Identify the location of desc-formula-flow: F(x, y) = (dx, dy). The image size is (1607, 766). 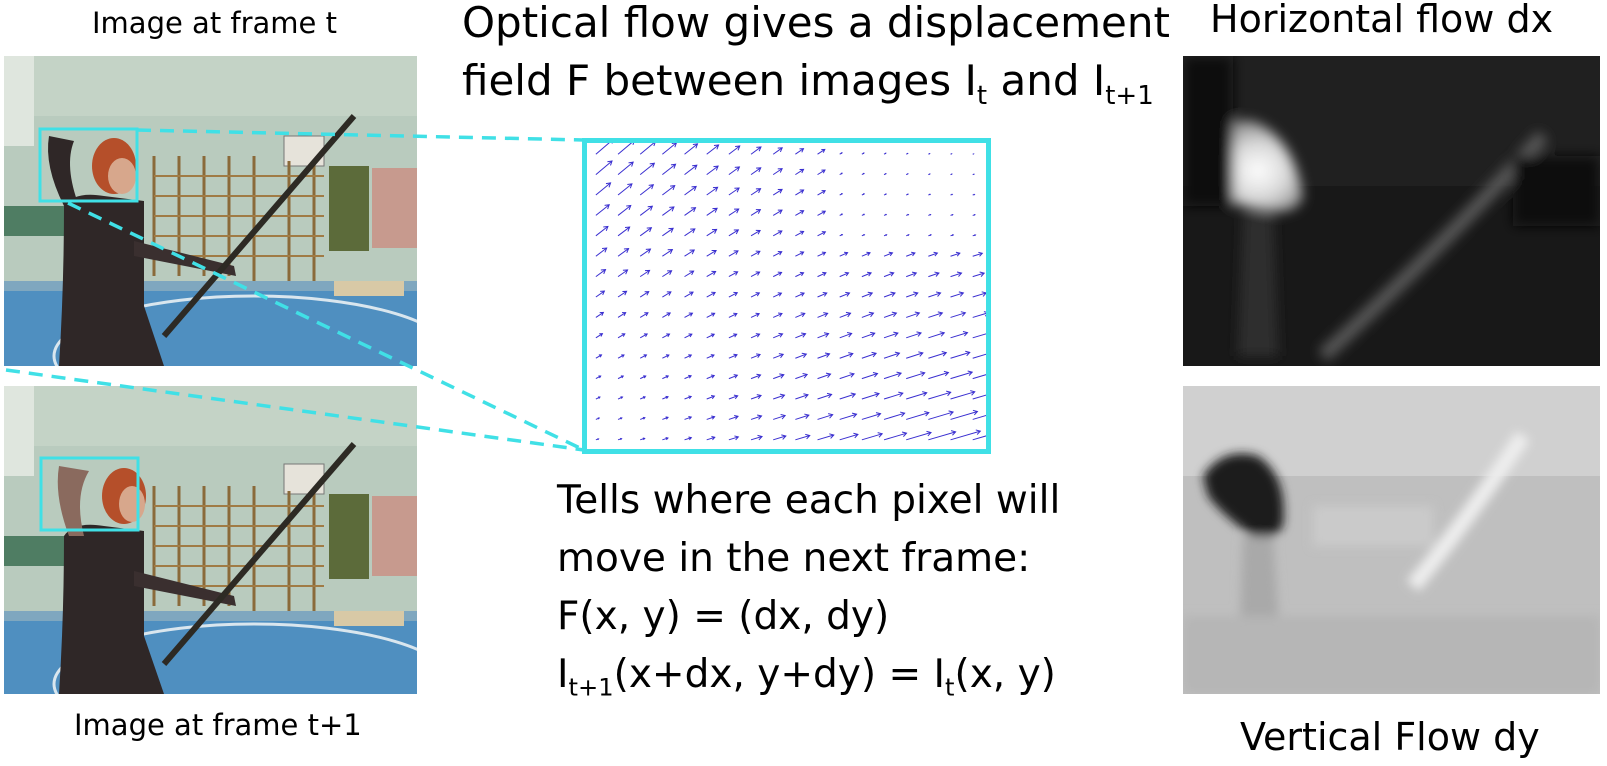
(723, 617).